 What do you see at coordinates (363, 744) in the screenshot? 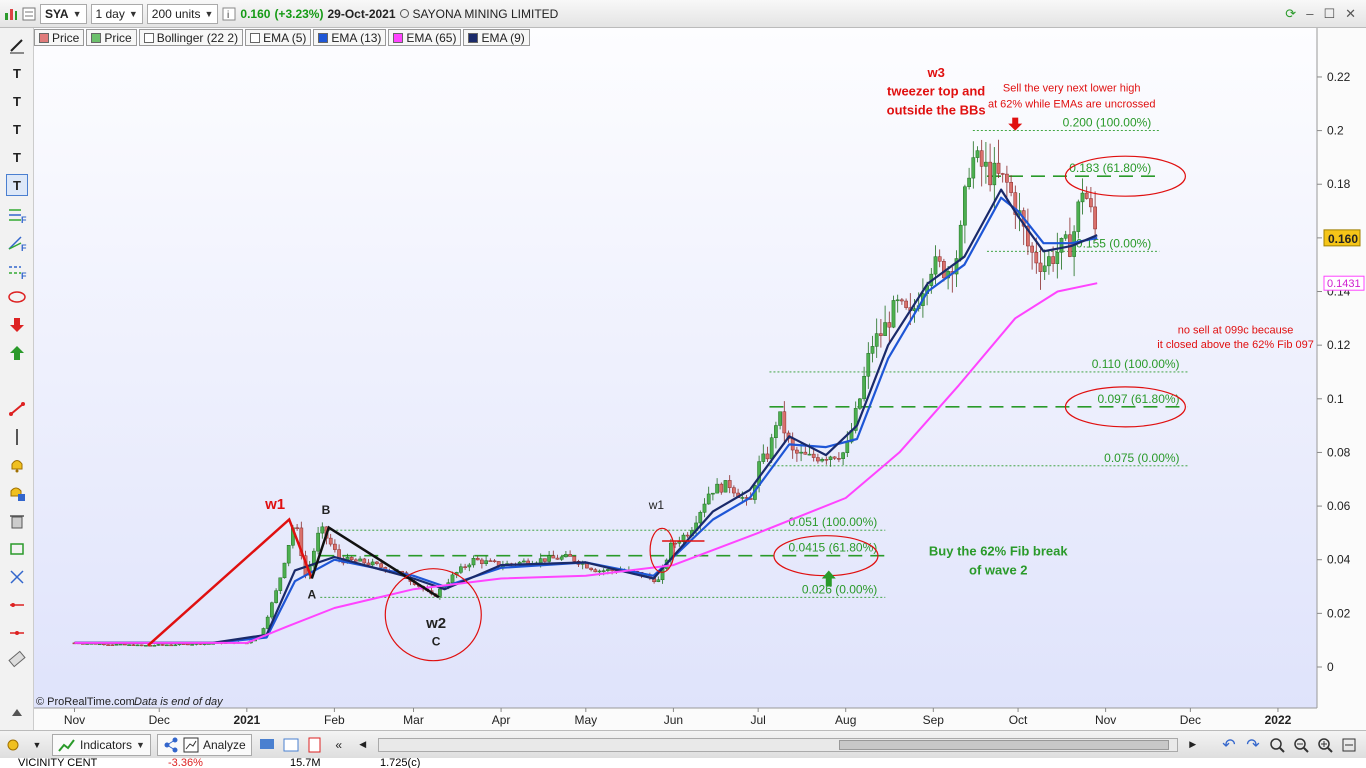
I see `scroll-left-icon: ◀` at bounding box center [363, 744].